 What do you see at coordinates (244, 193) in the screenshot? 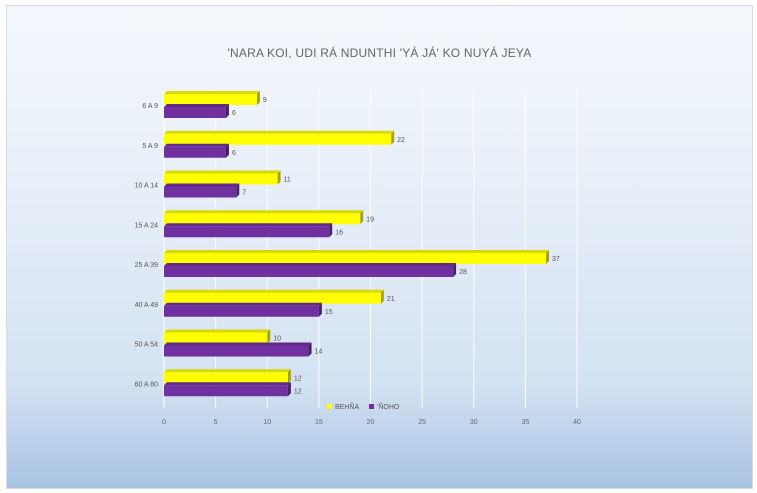
I see `data-label: 7` at bounding box center [244, 193].